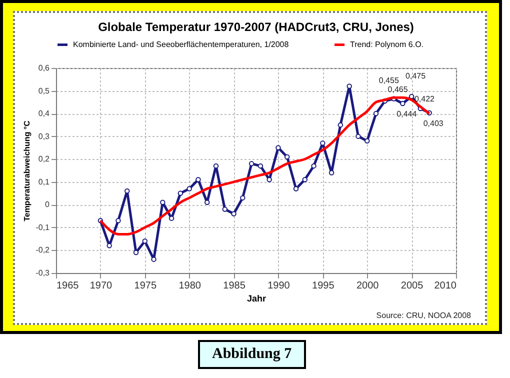  What do you see at coordinates (412, 286) in the screenshot?
I see `x-tick-label: 2005` at bounding box center [412, 286].